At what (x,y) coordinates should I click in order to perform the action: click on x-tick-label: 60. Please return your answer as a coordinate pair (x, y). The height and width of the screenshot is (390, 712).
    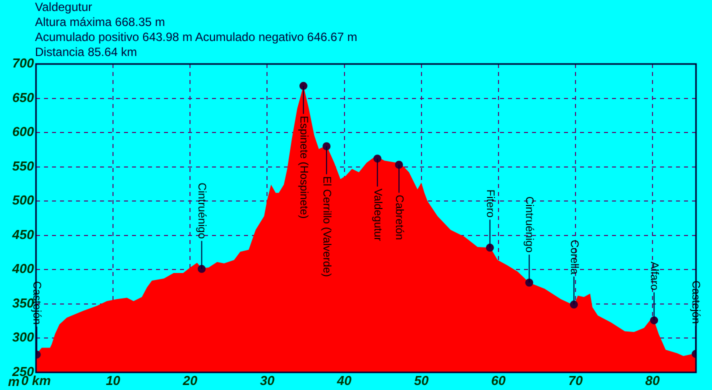
    Looking at the image, I should click on (498, 380).